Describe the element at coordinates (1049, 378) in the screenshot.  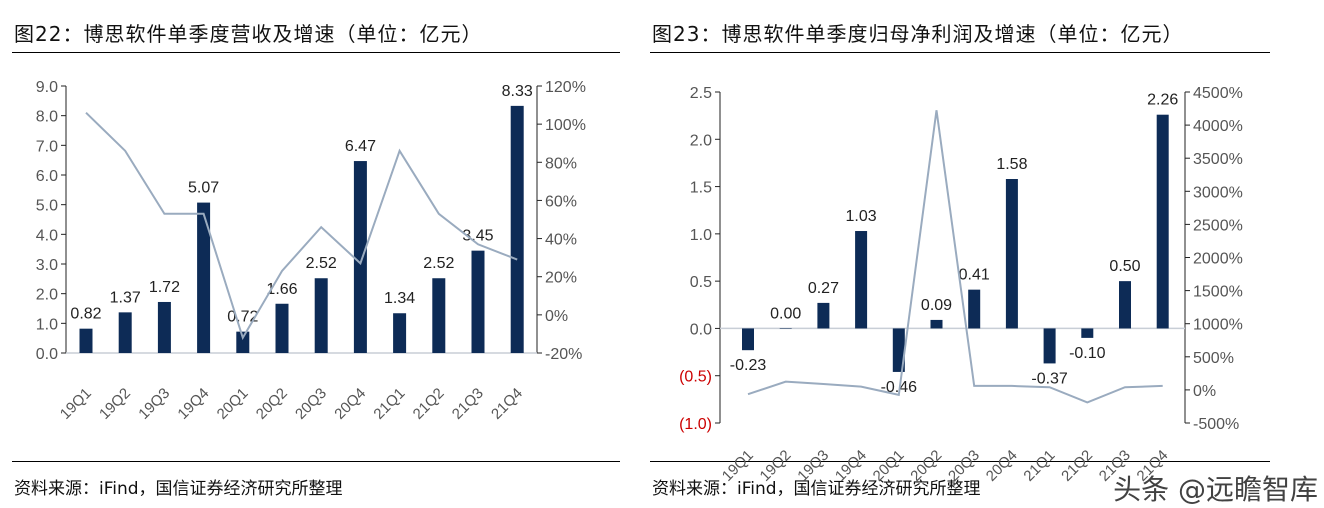
I see `bar-data-label: -0.37` at that location.